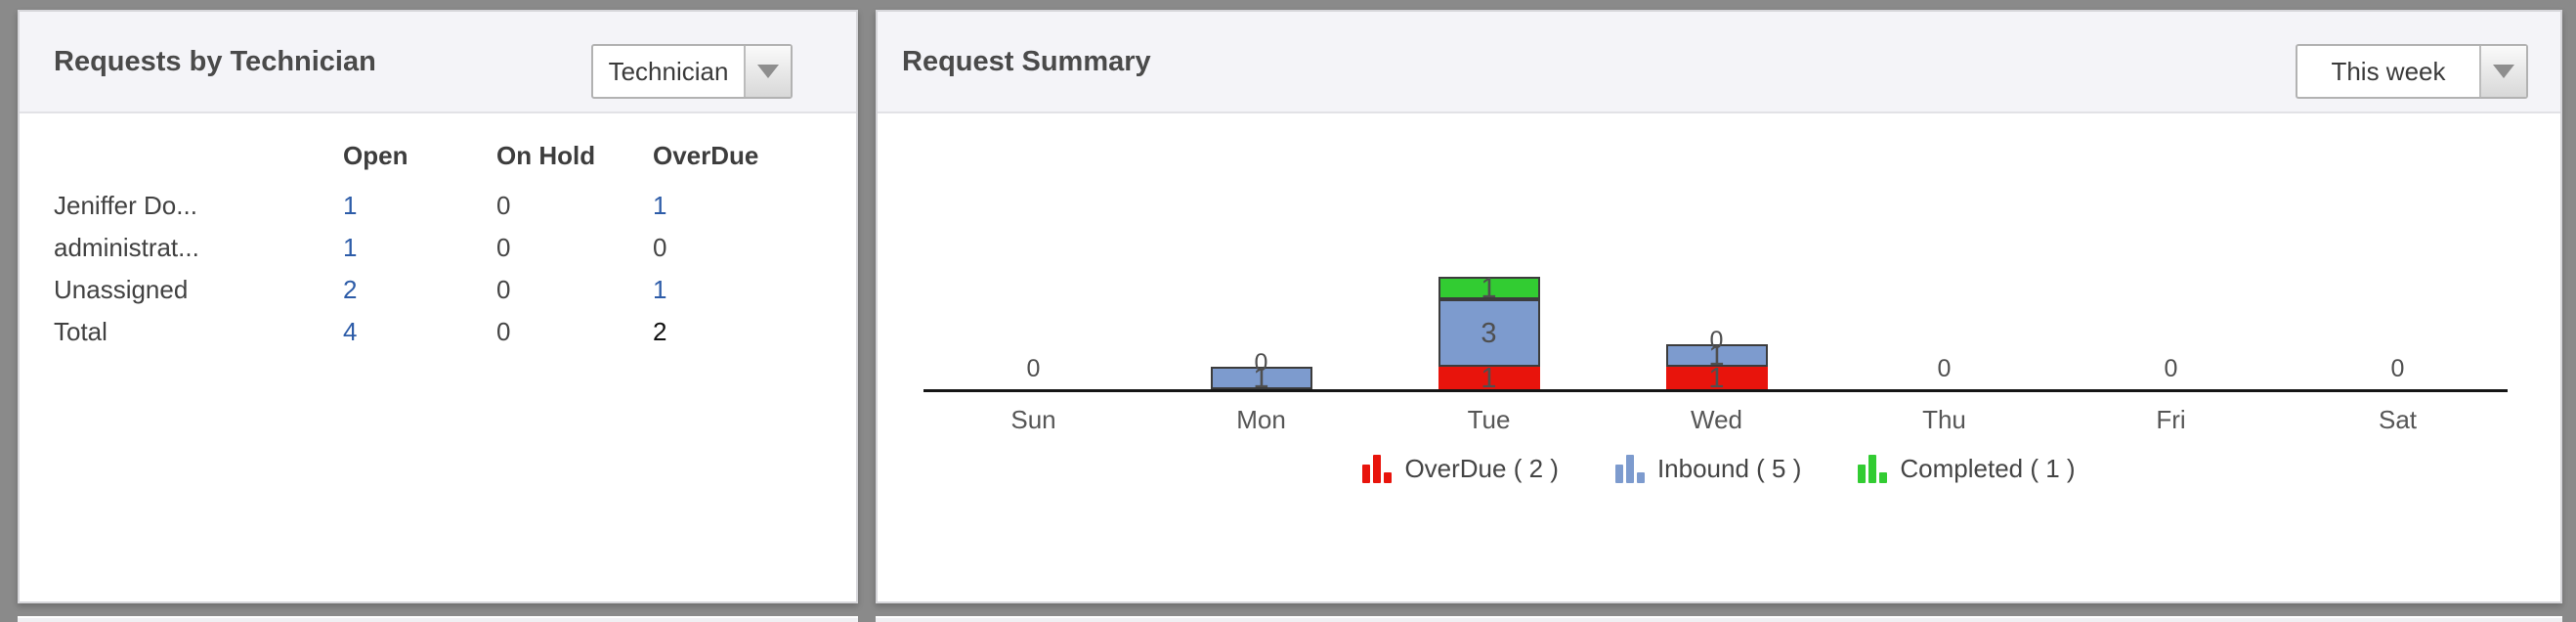 This screenshot has height=622, width=2576. I want to click on period-dropdown: This week, so click(2412, 71).